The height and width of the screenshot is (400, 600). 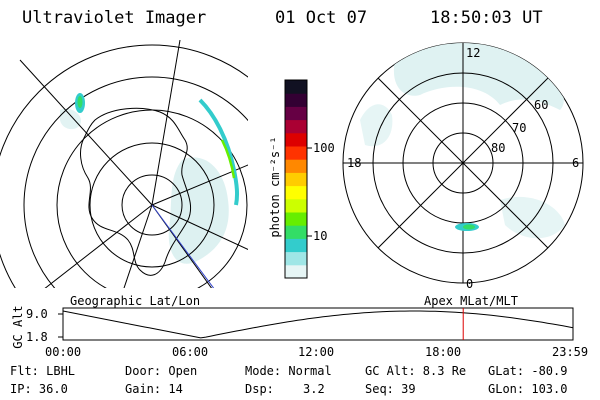 I want to click on info-ip: IP: 36.0, so click(x=39, y=389).